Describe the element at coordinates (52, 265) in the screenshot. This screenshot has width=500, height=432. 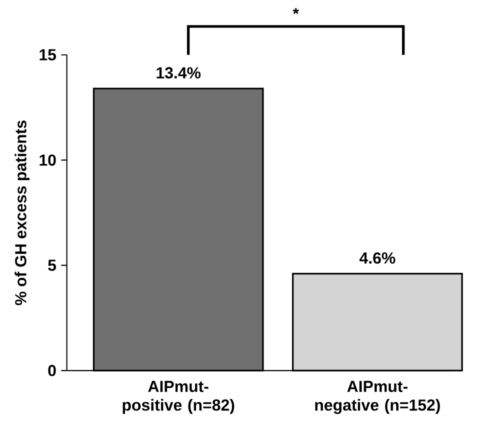
I see `y-tick-label: 5` at that location.